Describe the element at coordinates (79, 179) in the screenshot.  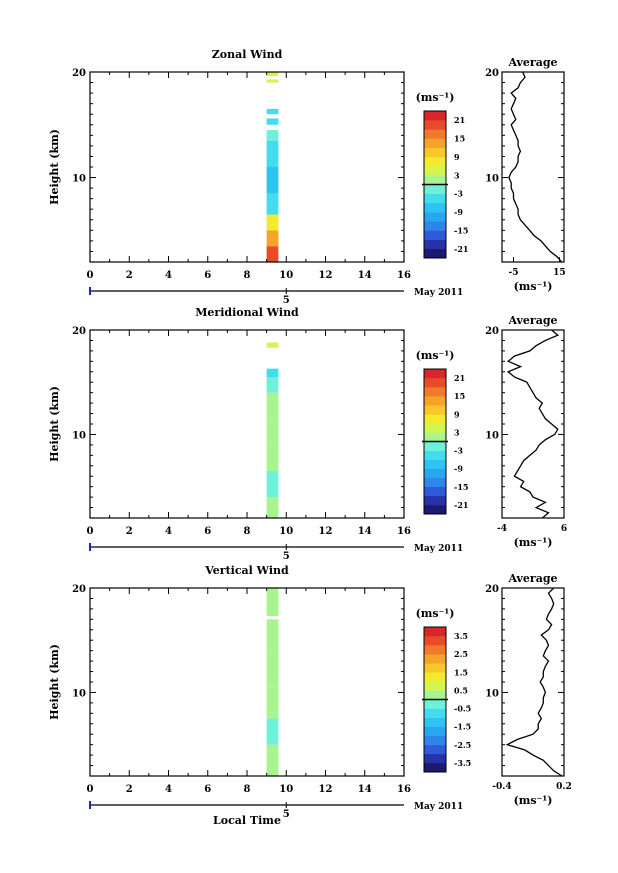
I see `y-tick-label: 10` at that location.